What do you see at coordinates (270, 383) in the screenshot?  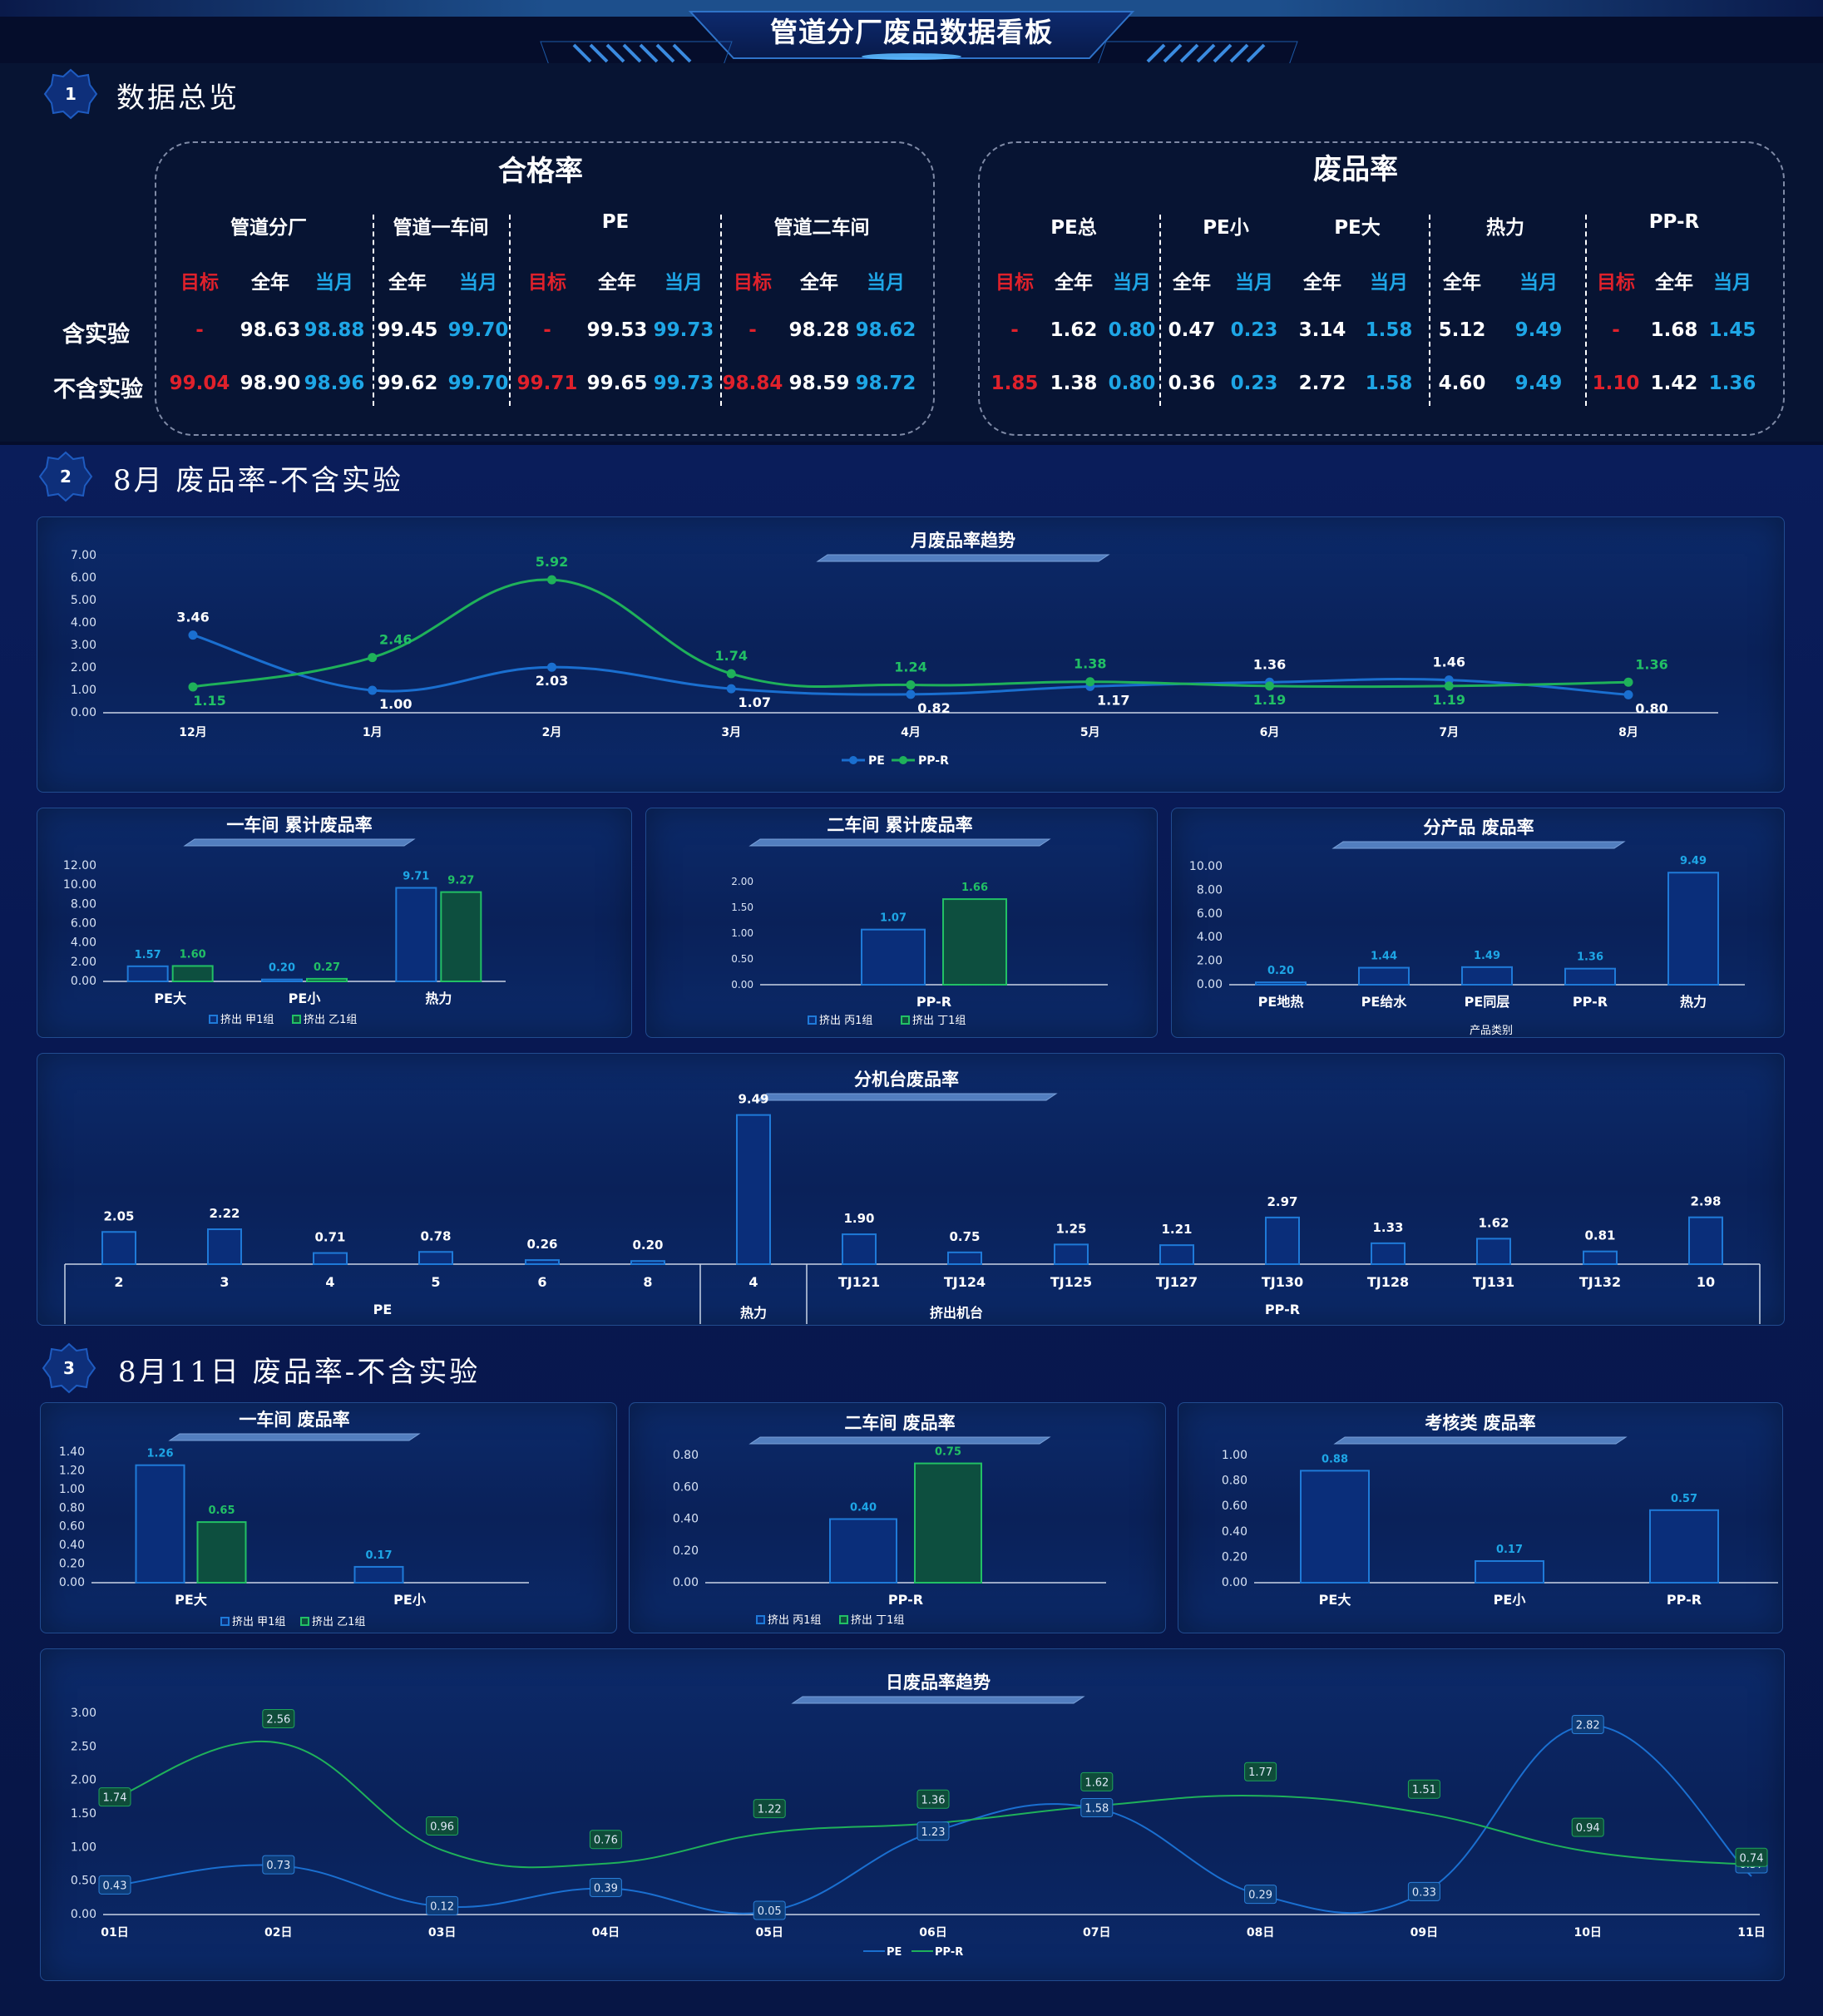 I see `kpi-value: 98.90` at bounding box center [270, 383].